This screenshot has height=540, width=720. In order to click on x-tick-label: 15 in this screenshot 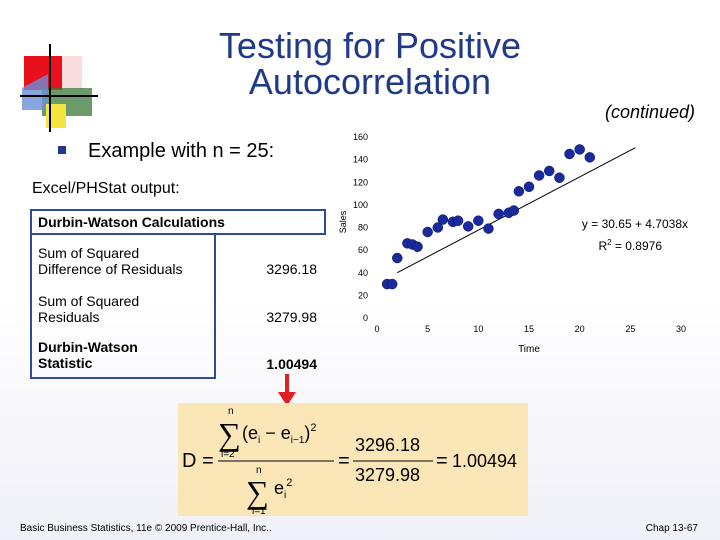, I will do `click(529, 329)`.